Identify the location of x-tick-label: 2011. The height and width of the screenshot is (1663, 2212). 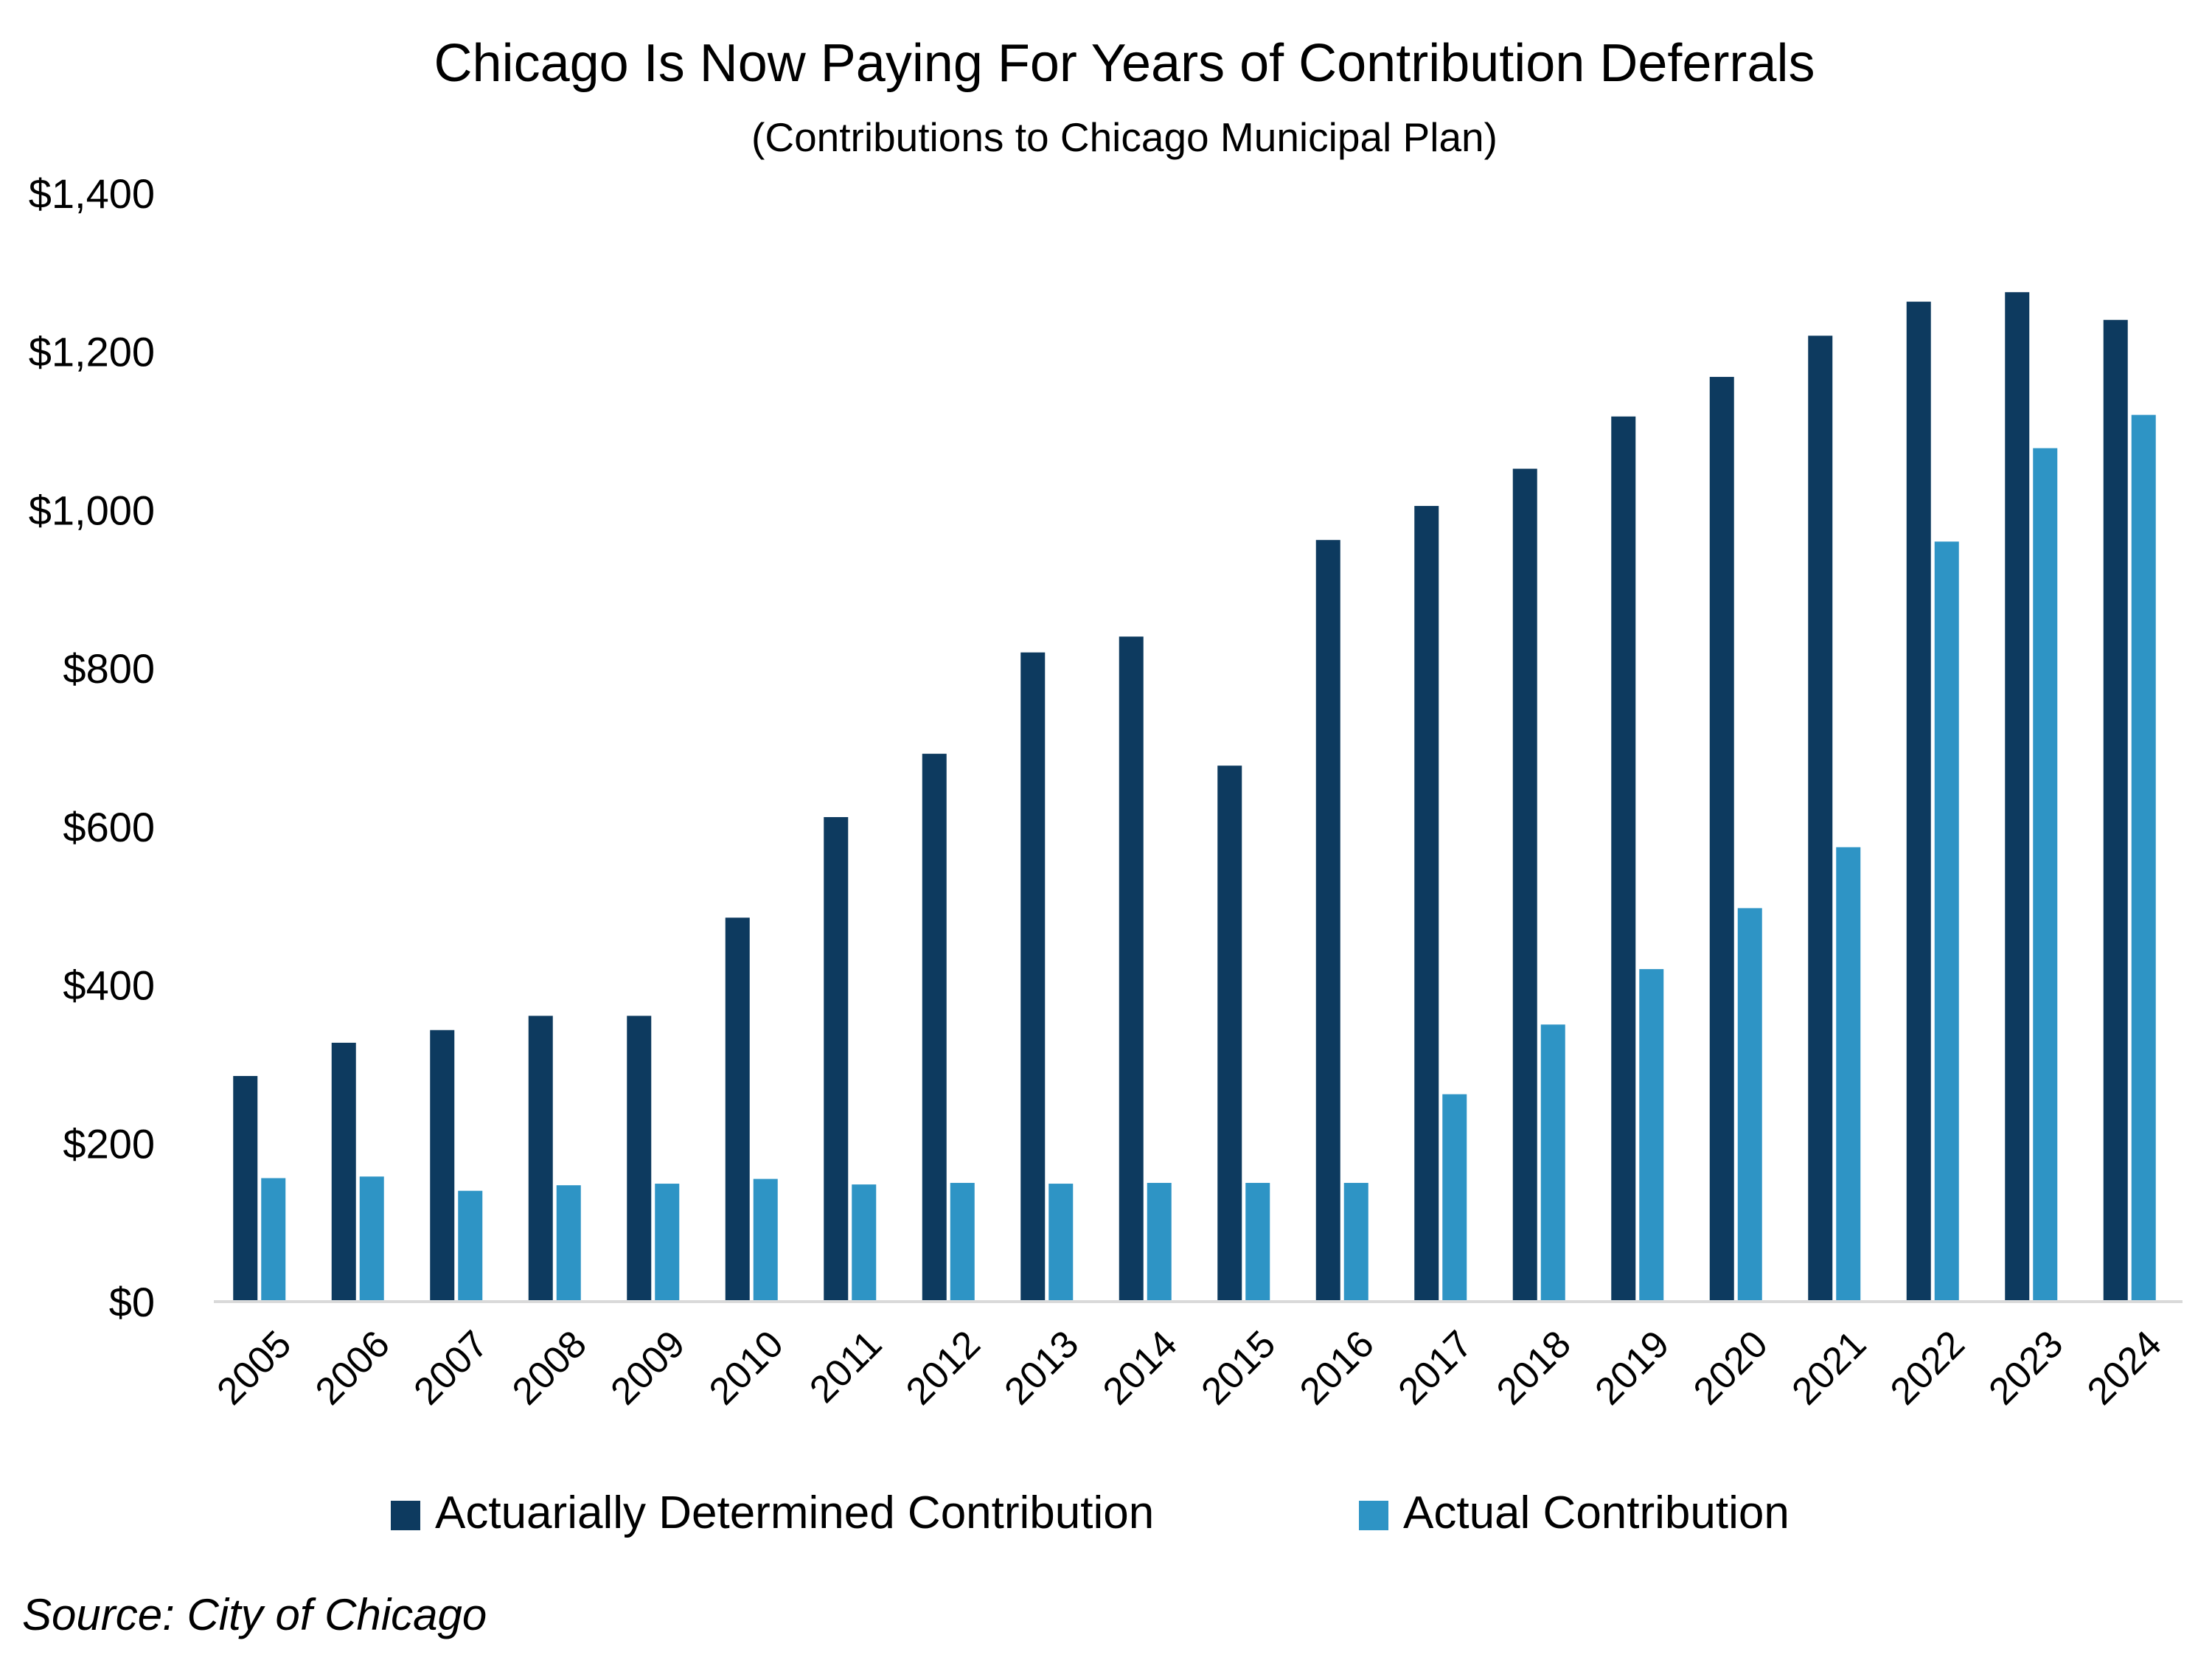
(845, 1366).